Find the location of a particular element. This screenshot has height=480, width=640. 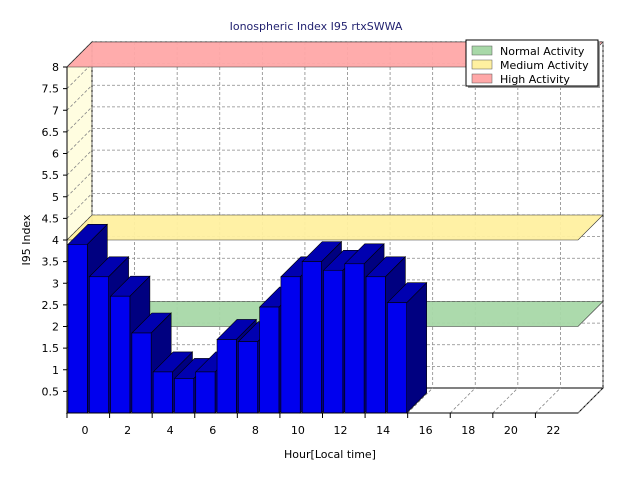

x-tick-label: 14 is located at coordinates (383, 430).